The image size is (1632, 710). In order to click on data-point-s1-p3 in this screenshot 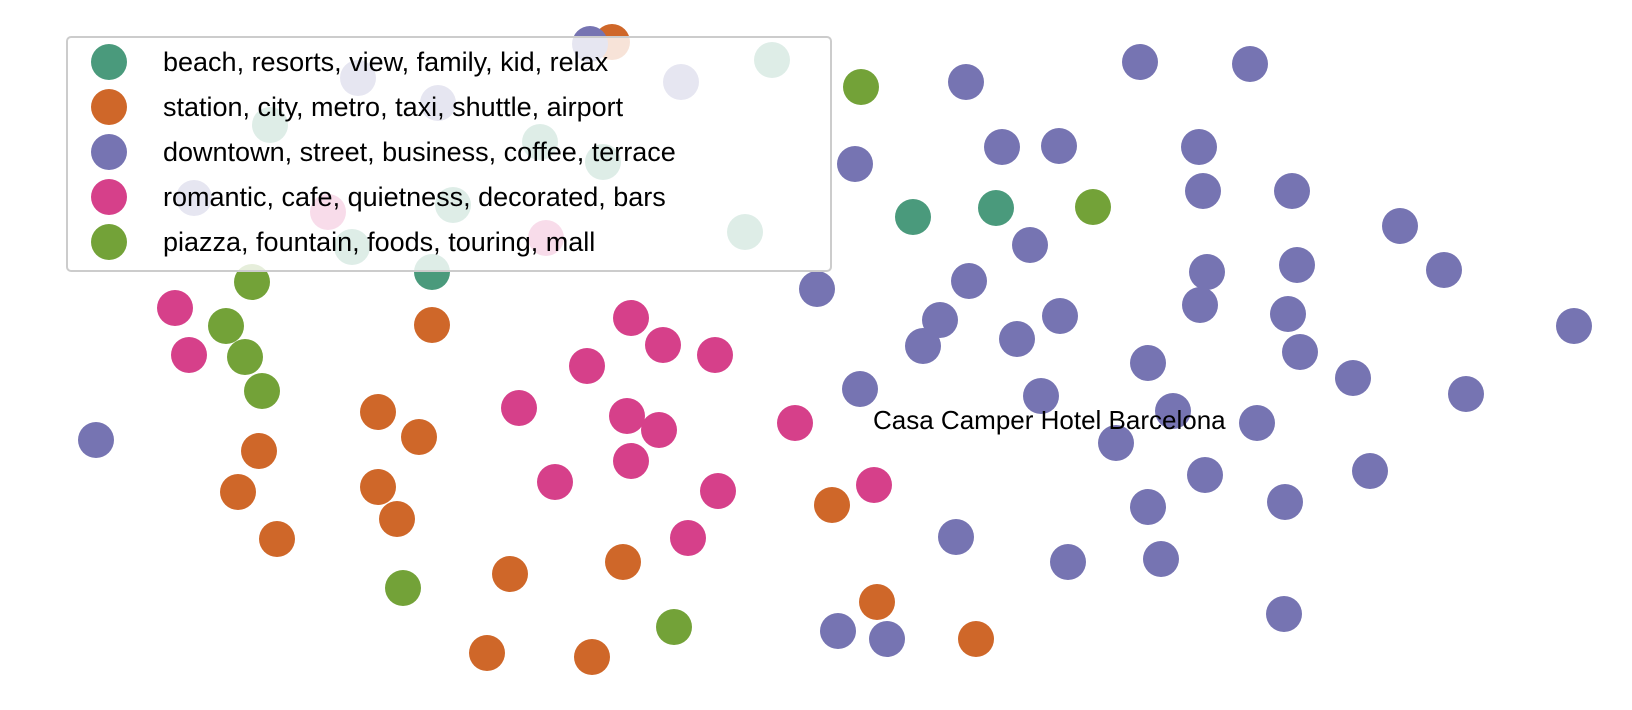, I will do `click(419, 437)`.